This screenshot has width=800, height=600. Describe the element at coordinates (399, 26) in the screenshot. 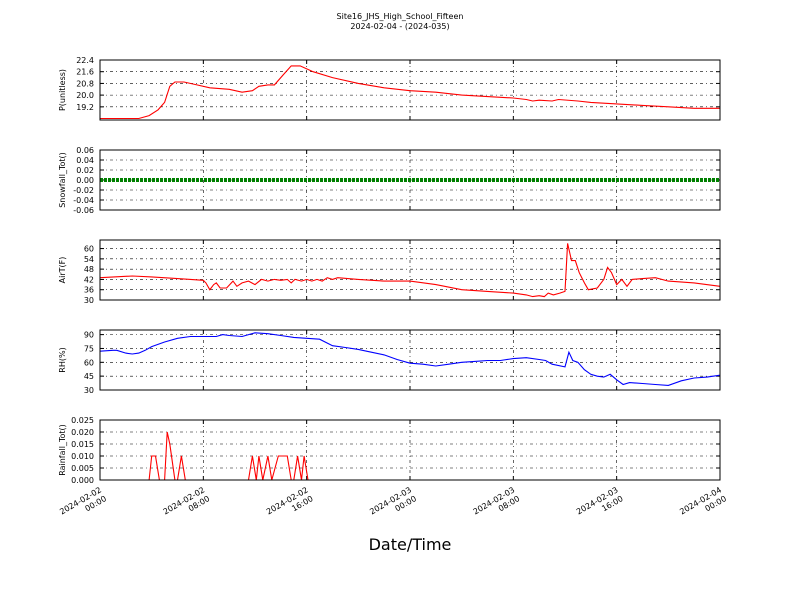

I see `chart-subtitle: 2024-02-04 - (2024-035)` at that location.